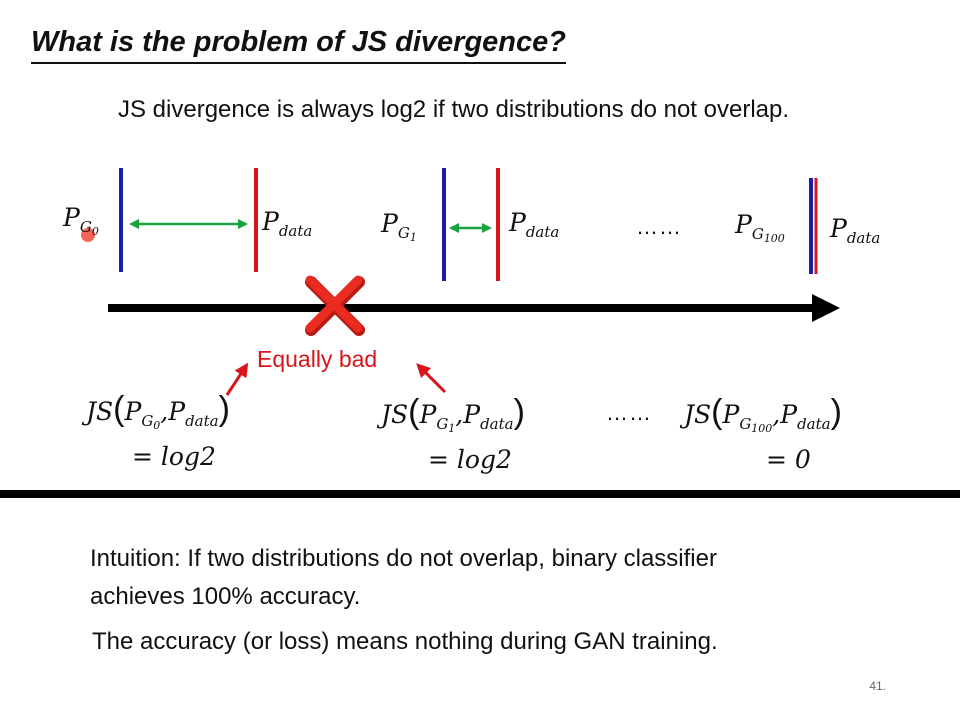 The height and width of the screenshot is (720, 960). What do you see at coordinates (174, 456) in the screenshot?
I see `equation-g0-result: = log2` at bounding box center [174, 456].